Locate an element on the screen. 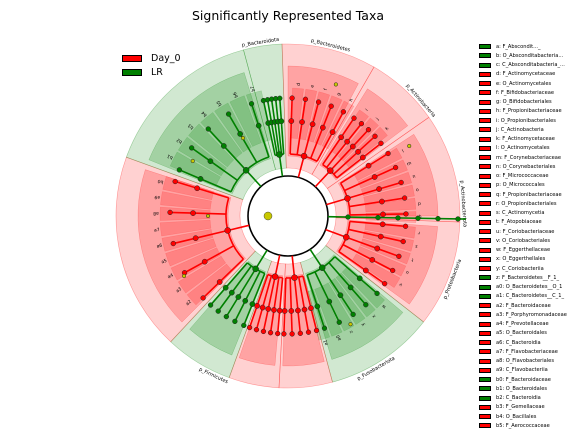 The image size is (576, 432). clade-key-item: b5: F_Aerococcaceae is located at coordinates (527, 425).